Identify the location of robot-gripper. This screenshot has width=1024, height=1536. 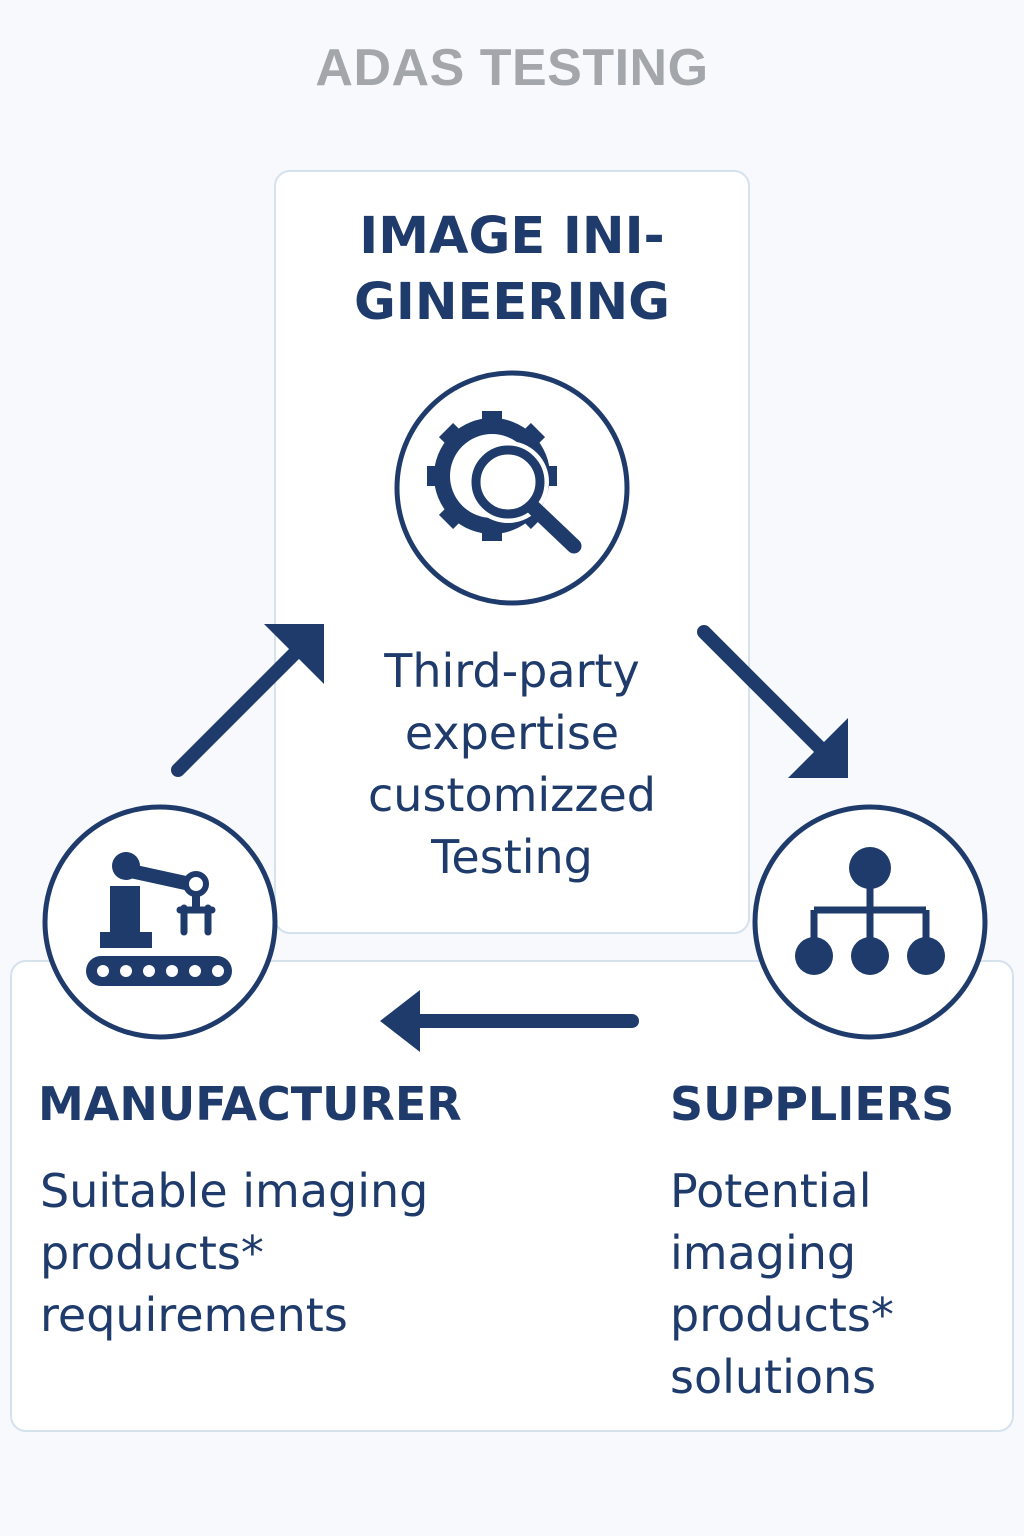
(196, 920).